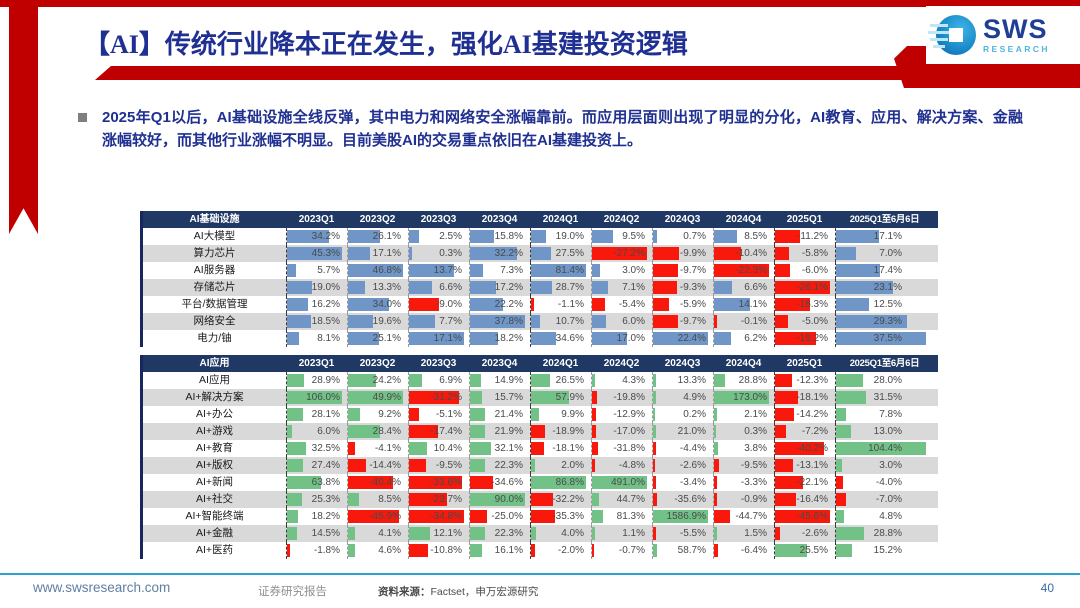  I want to click on value-cell: 10.4%, so click(438, 448).